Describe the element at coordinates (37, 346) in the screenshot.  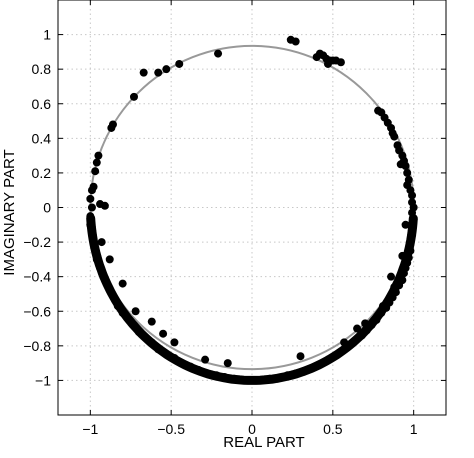
I see `y-tick-label: −0.8` at that location.